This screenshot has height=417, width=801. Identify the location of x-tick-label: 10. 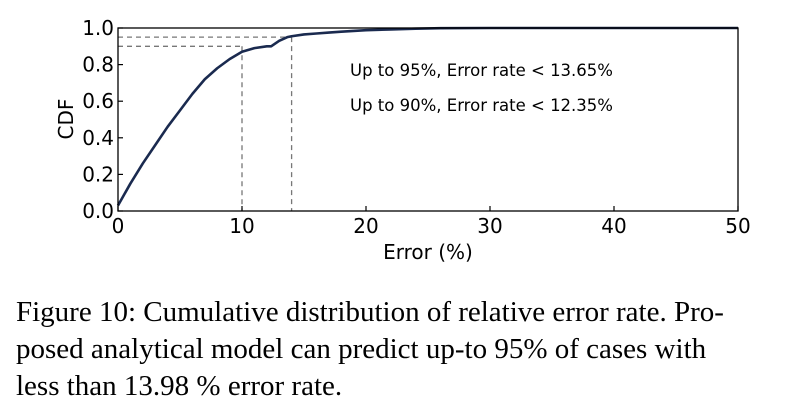
(241, 226).